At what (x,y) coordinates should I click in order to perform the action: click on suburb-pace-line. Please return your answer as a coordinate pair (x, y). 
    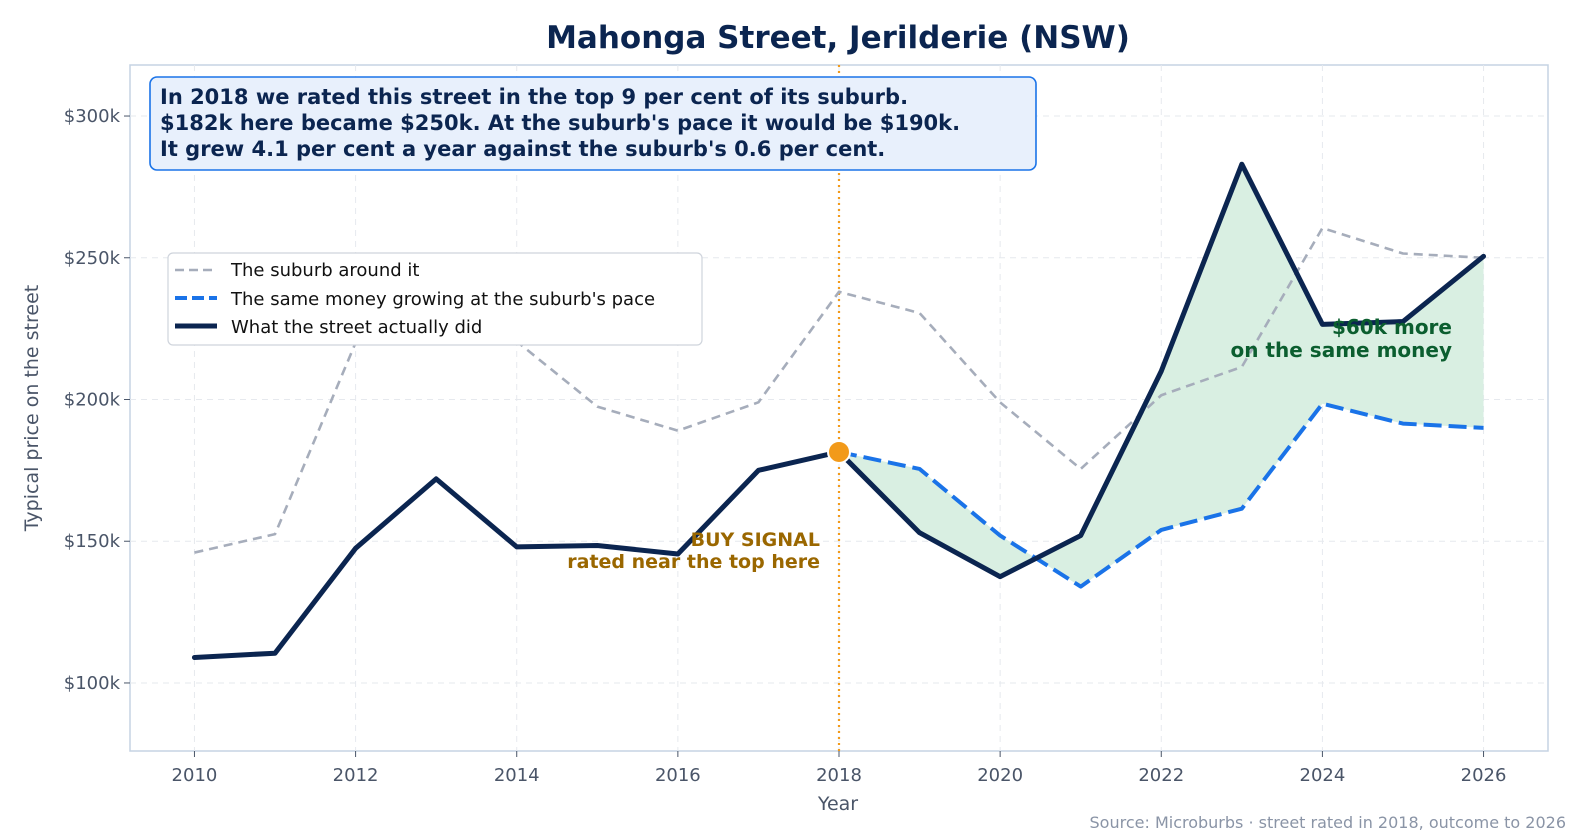
    Looking at the image, I should click on (1161, 495).